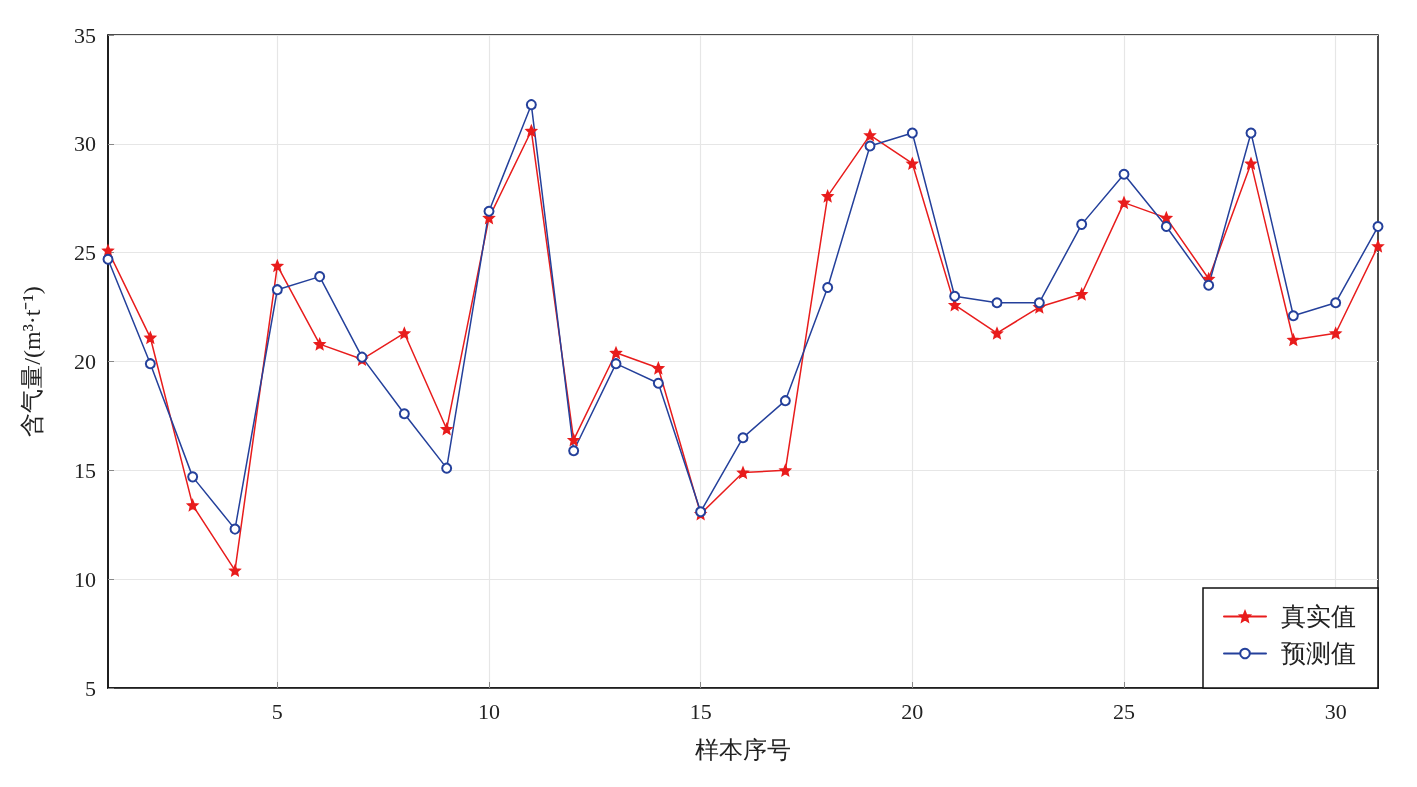  I want to click on x-tick-label: 15, so click(700, 711).